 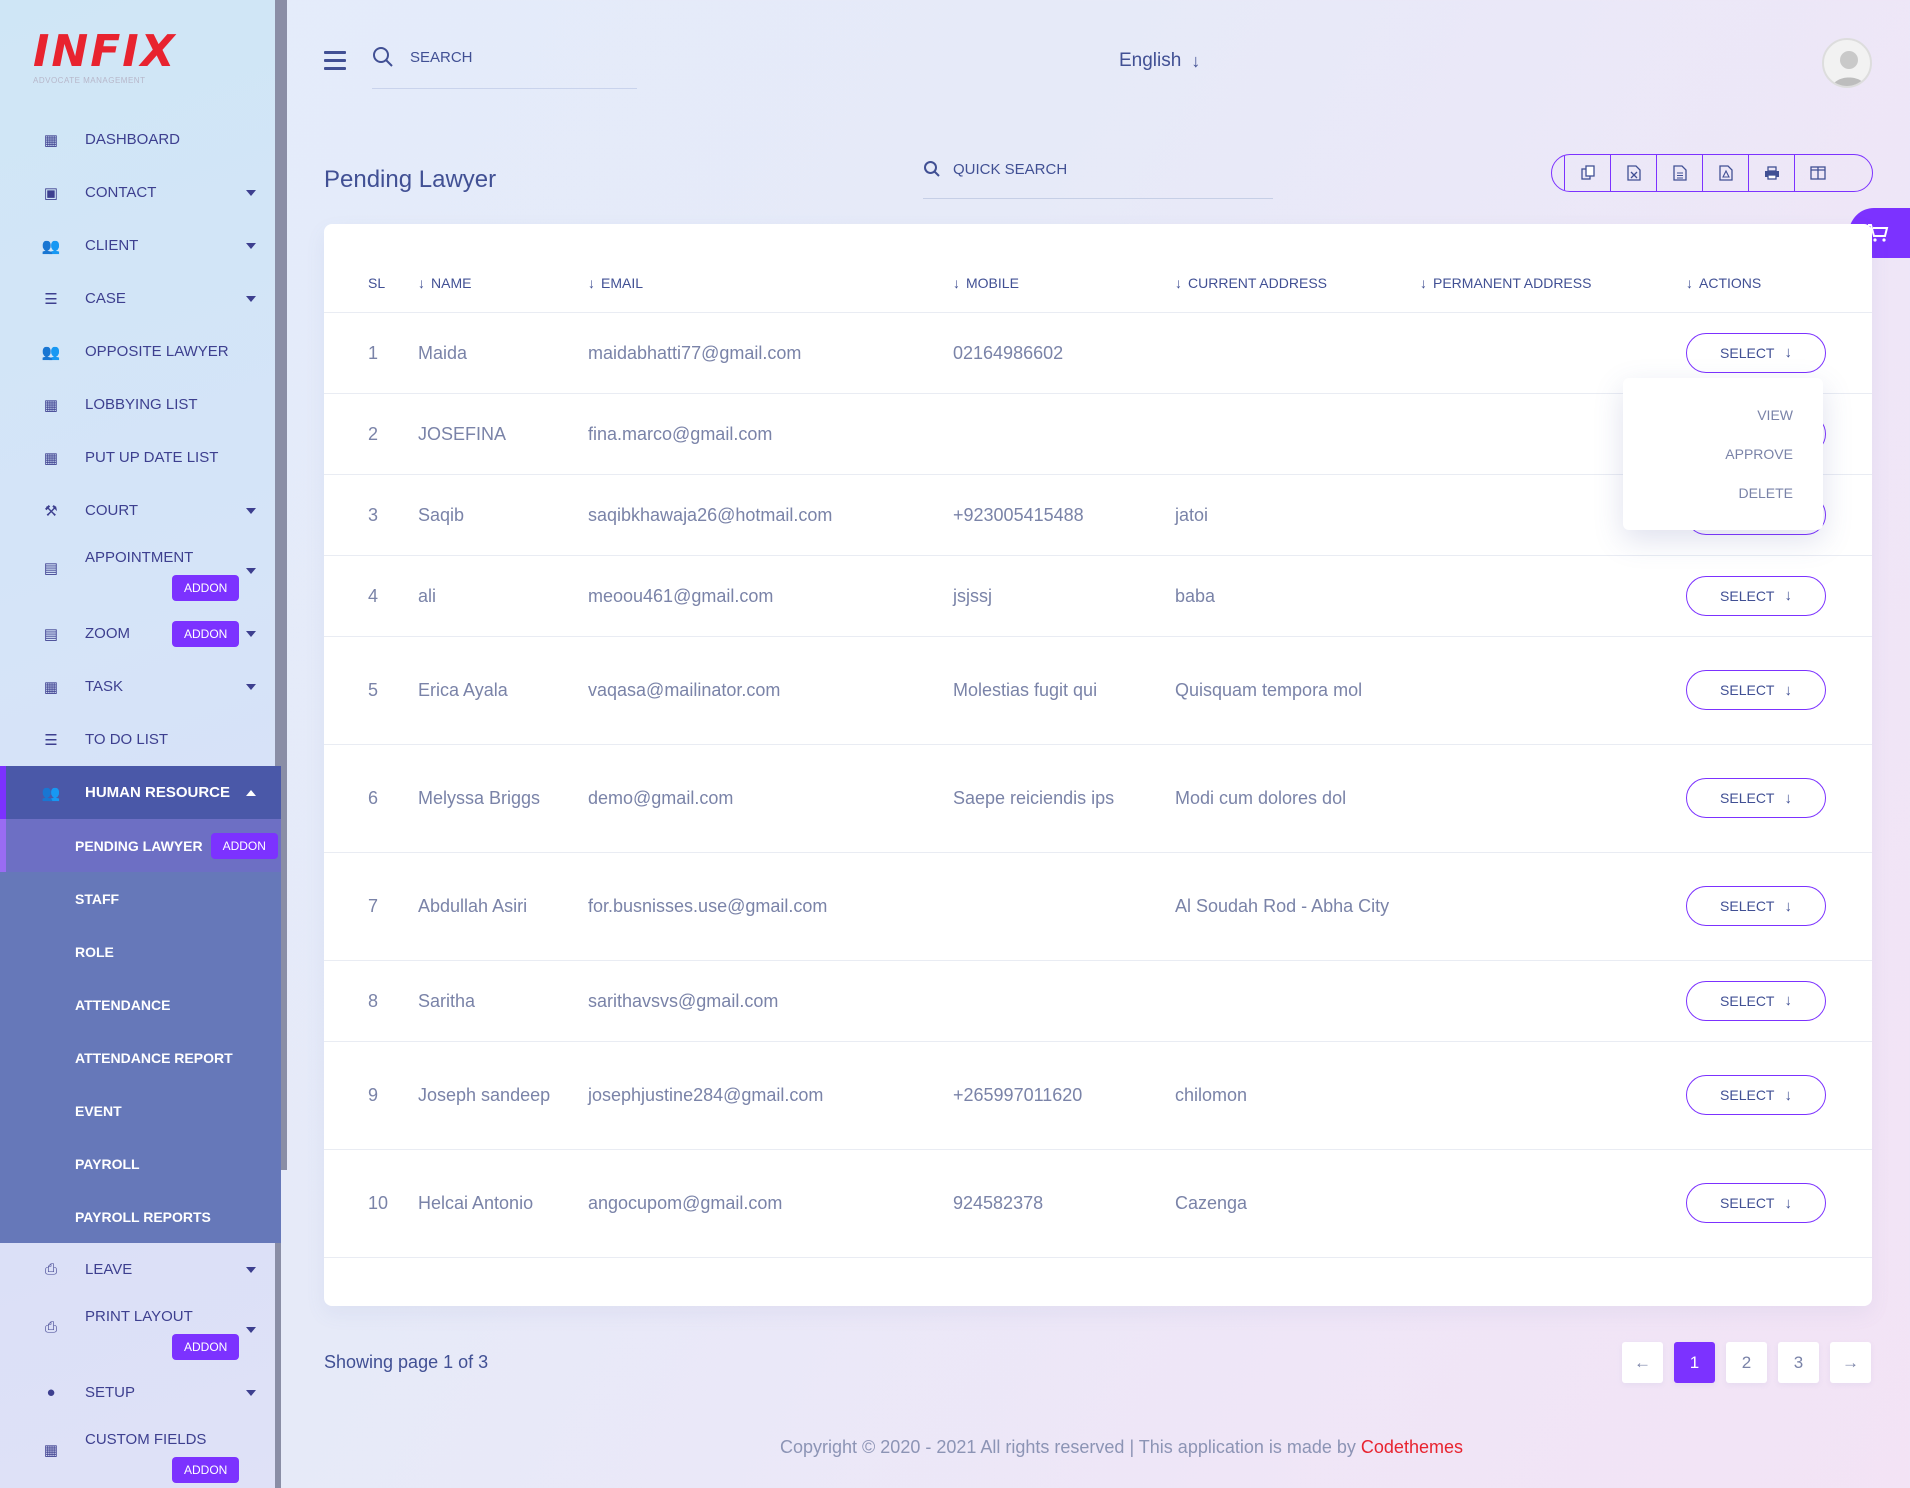 What do you see at coordinates (107, 633) in the screenshot?
I see `sidebar-item-label: ZOOM` at bounding box center [107, 633].